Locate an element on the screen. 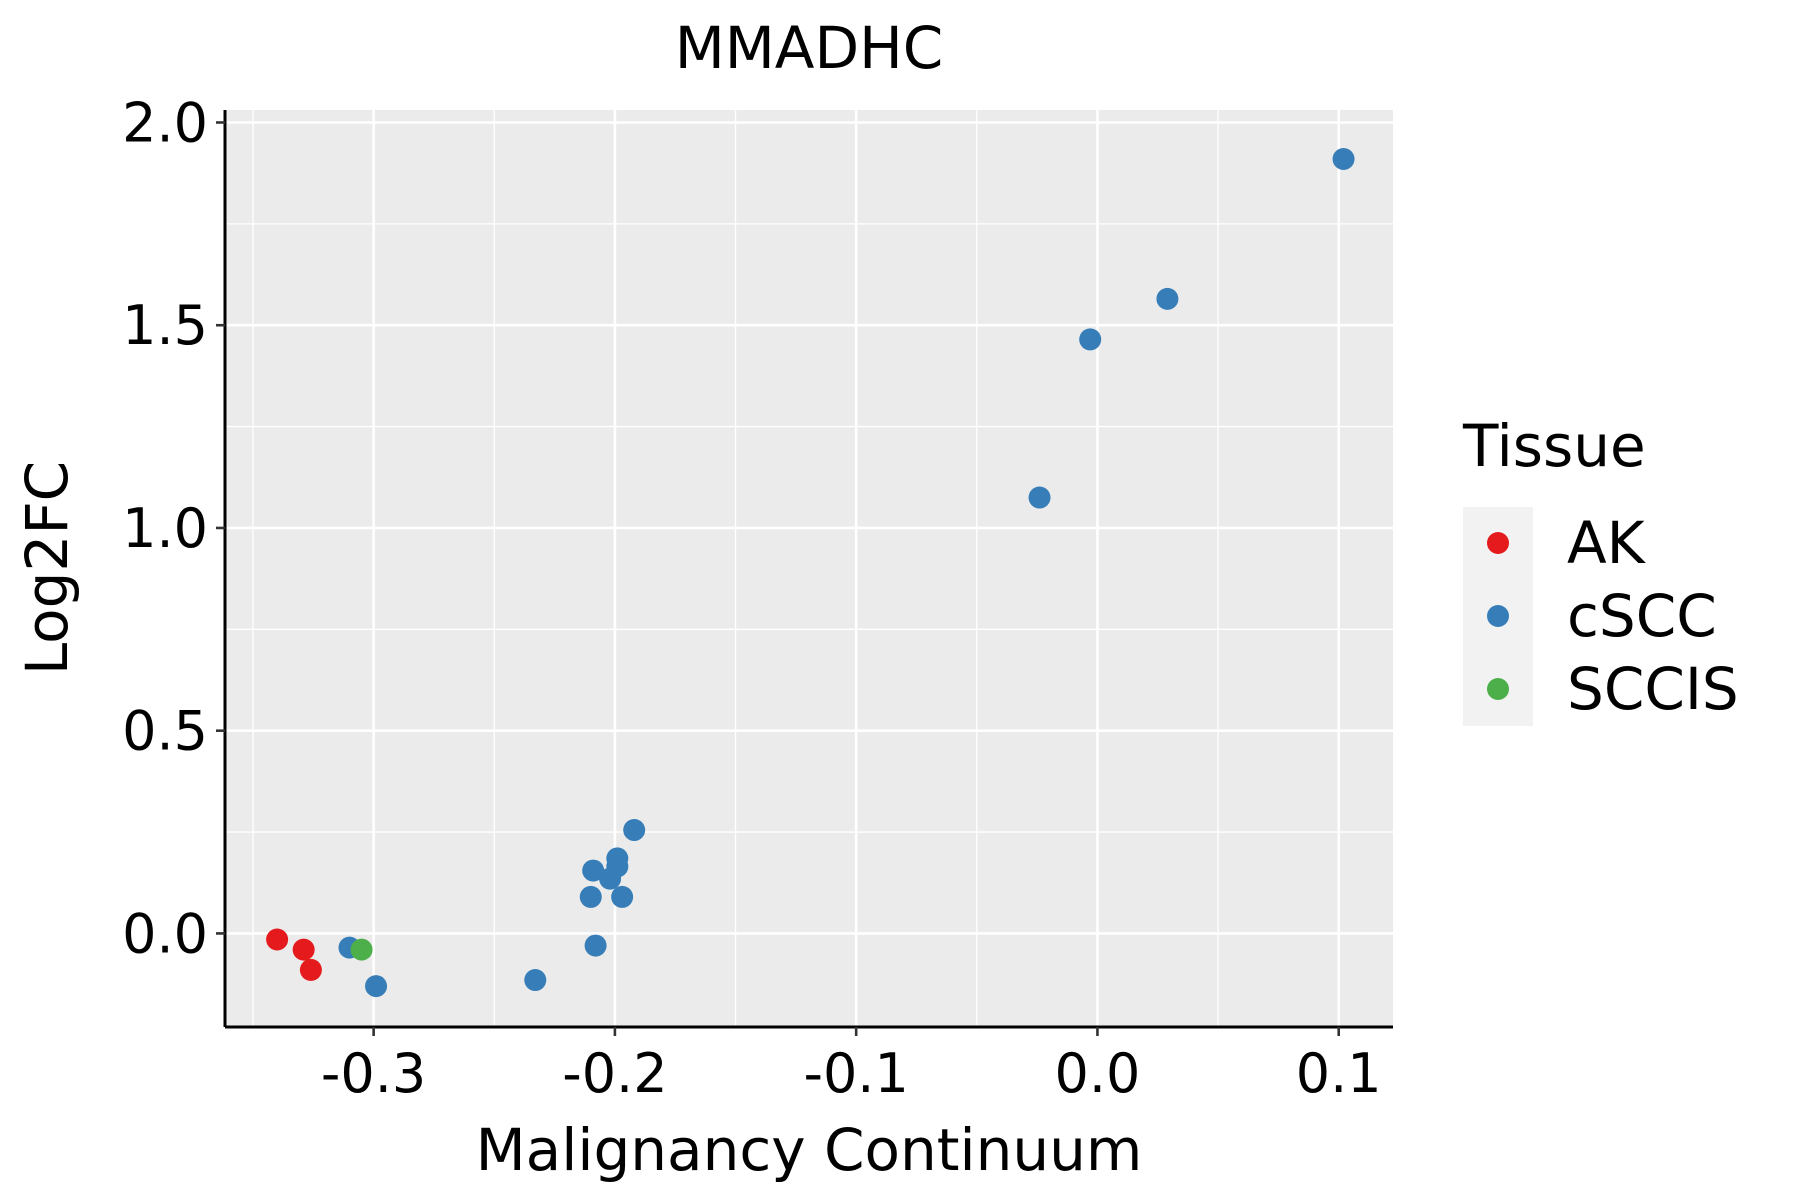 This screenshot has height=1200, width=1800. x-tick-label: 0.1 is located at coordinates (1339, 1073).